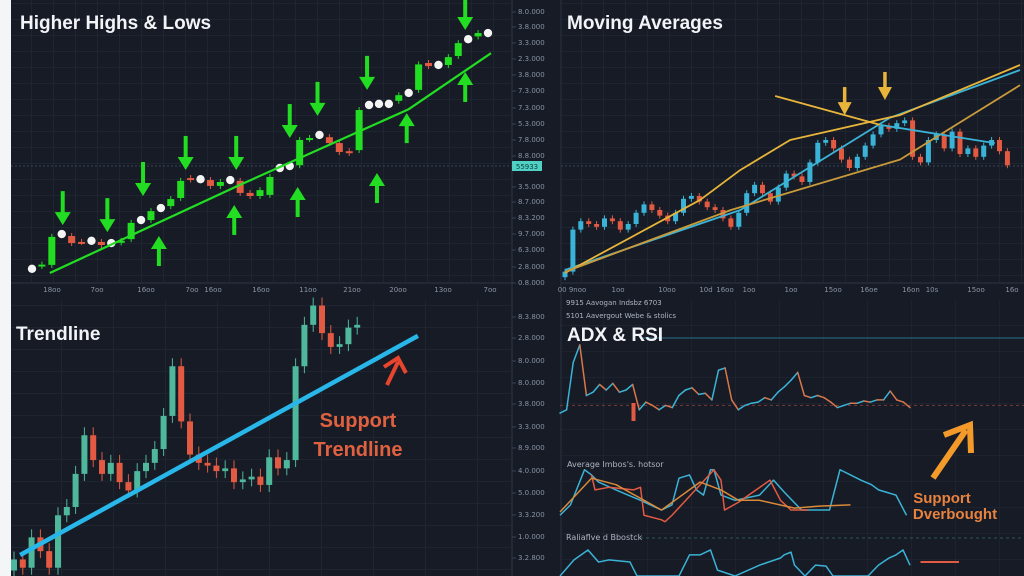 The image size is (1024, 576). I want to click on y-tick-label: 9.7.000, so click(531, 234).